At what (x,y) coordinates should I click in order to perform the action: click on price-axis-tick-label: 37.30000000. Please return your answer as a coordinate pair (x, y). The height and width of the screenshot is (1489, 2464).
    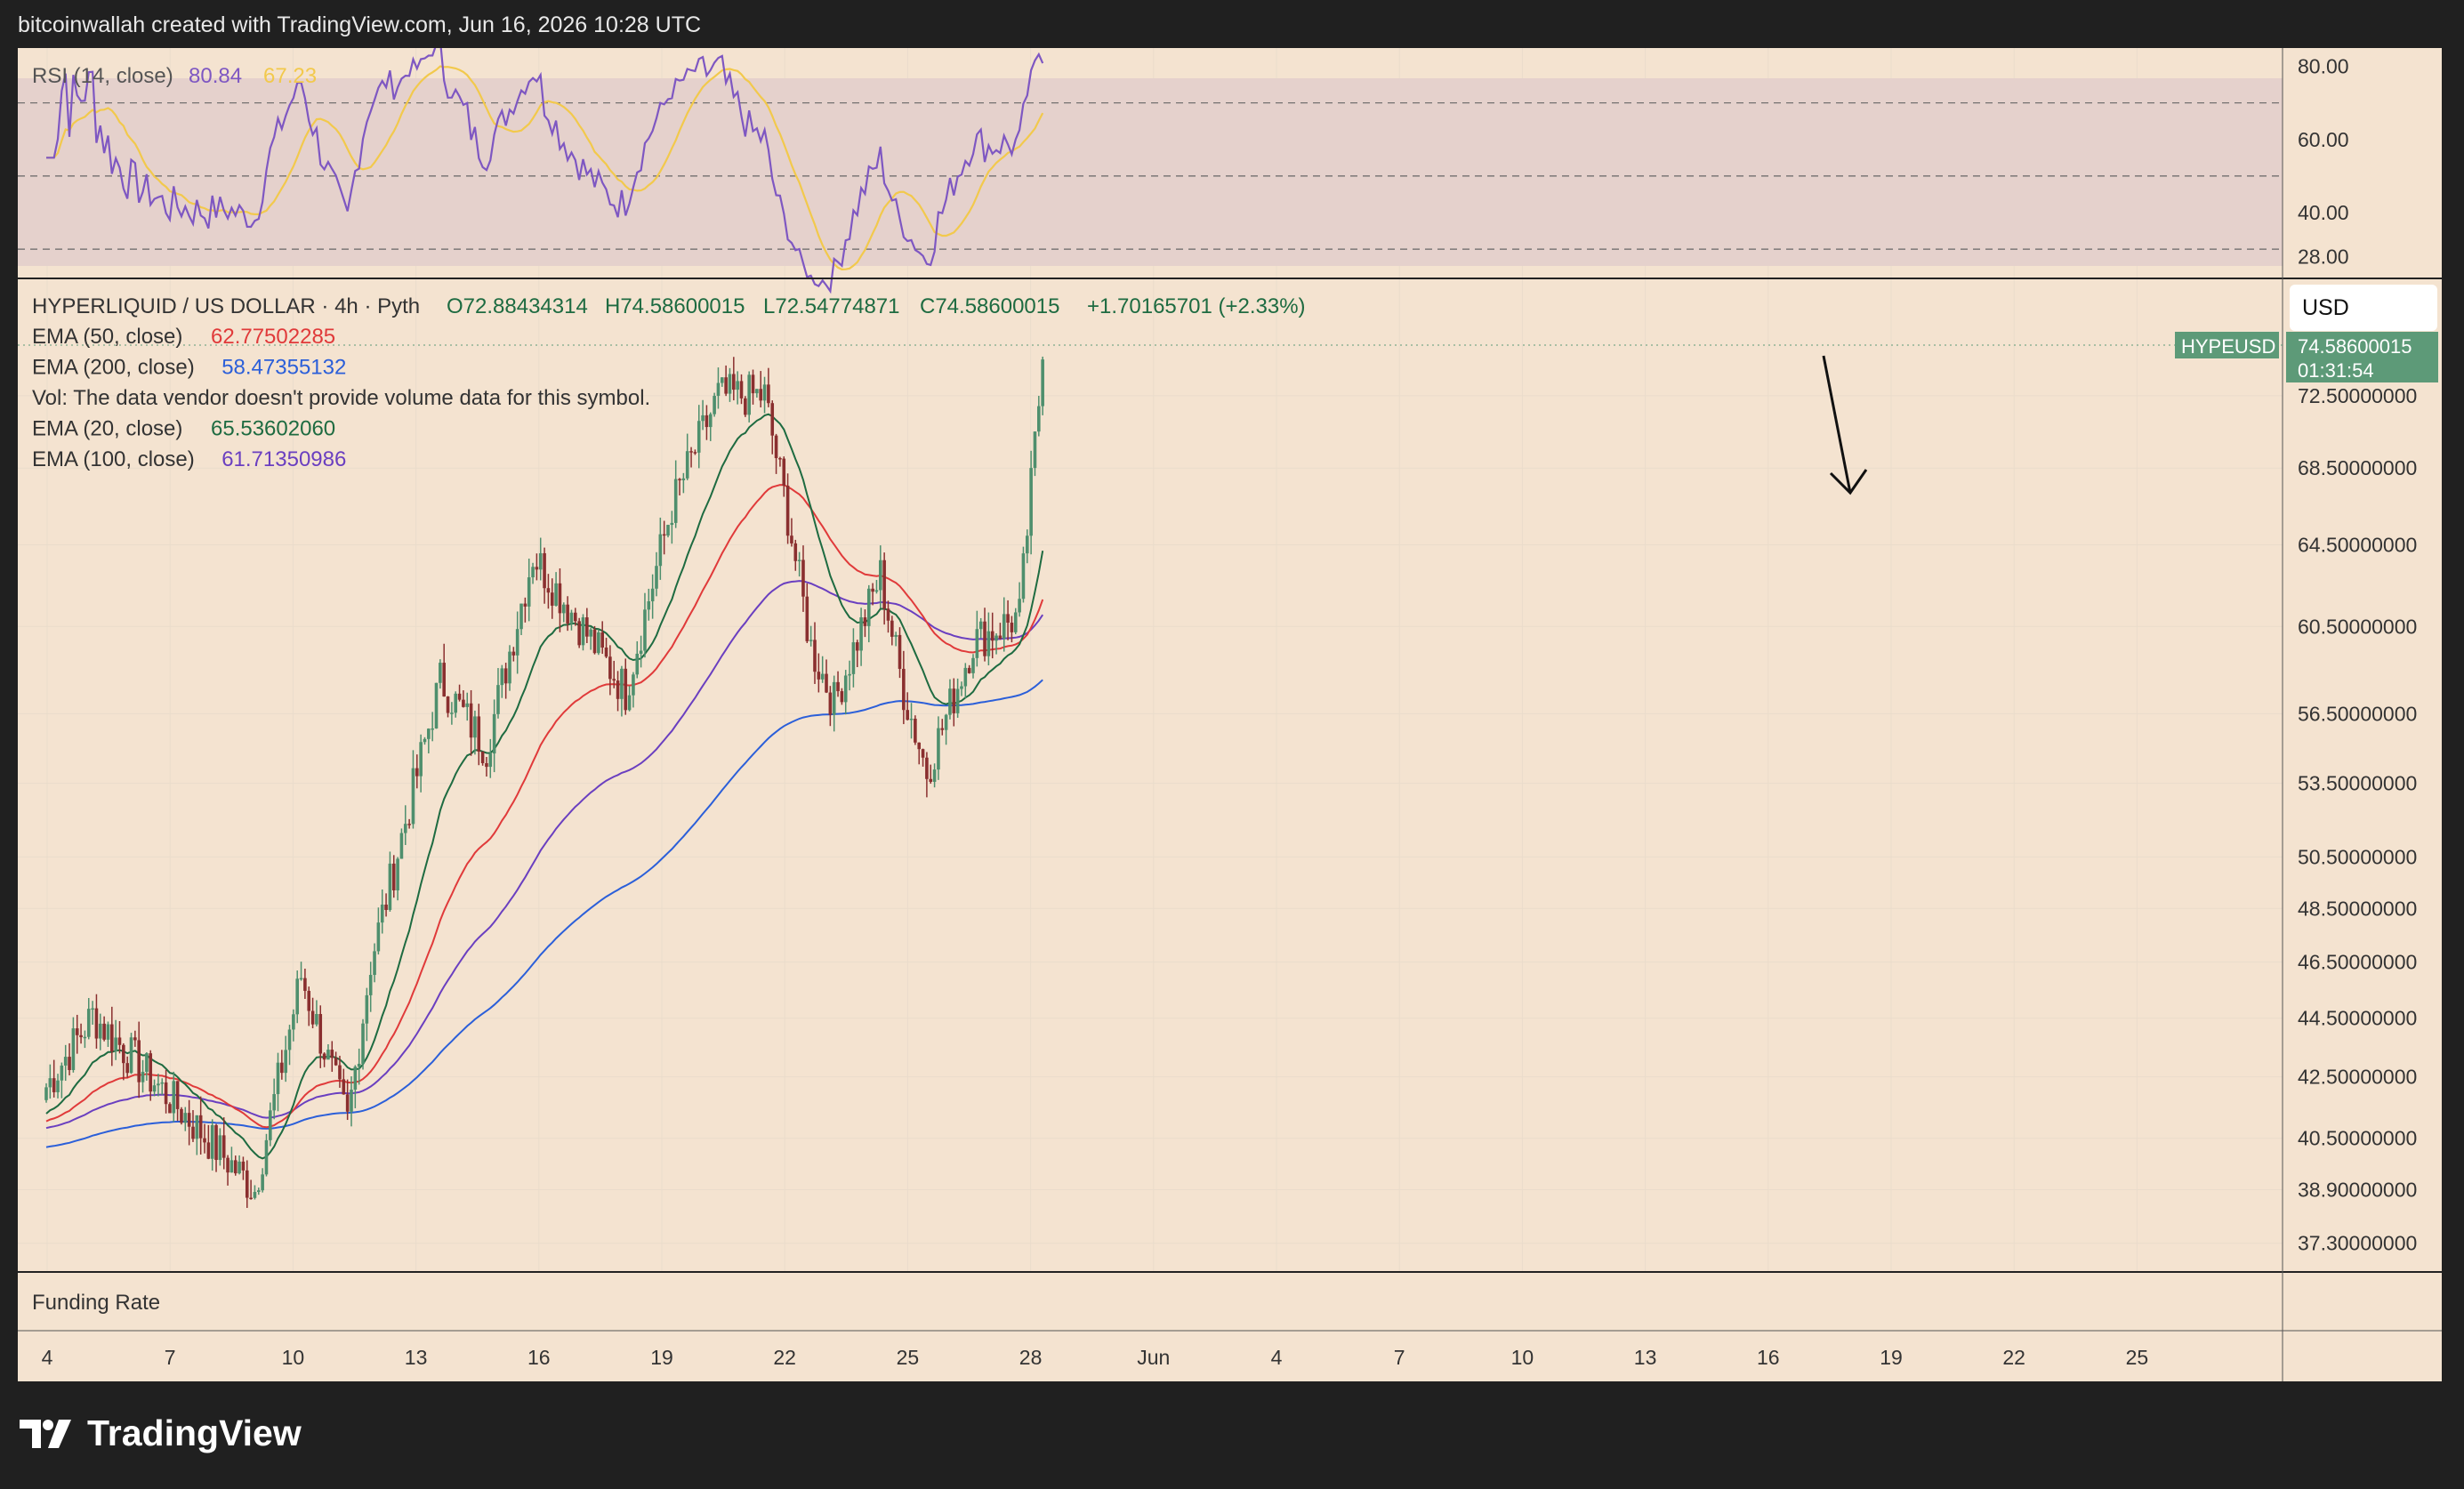
    Looking at the image, I should click on (2358, 1243).